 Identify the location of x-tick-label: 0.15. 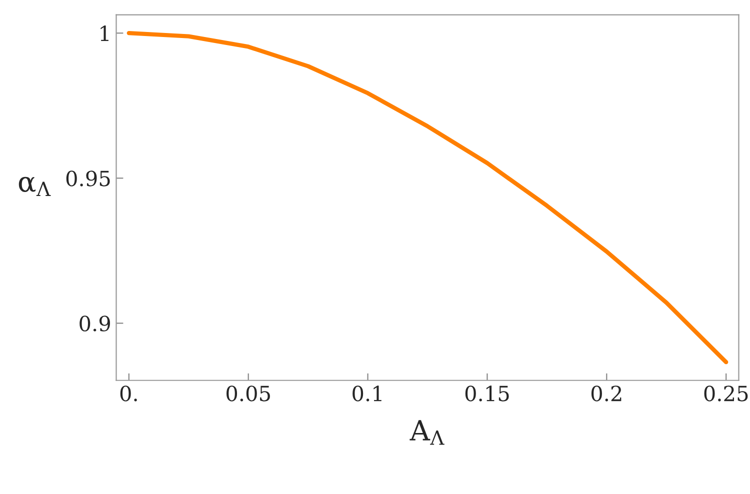
(487, 394).